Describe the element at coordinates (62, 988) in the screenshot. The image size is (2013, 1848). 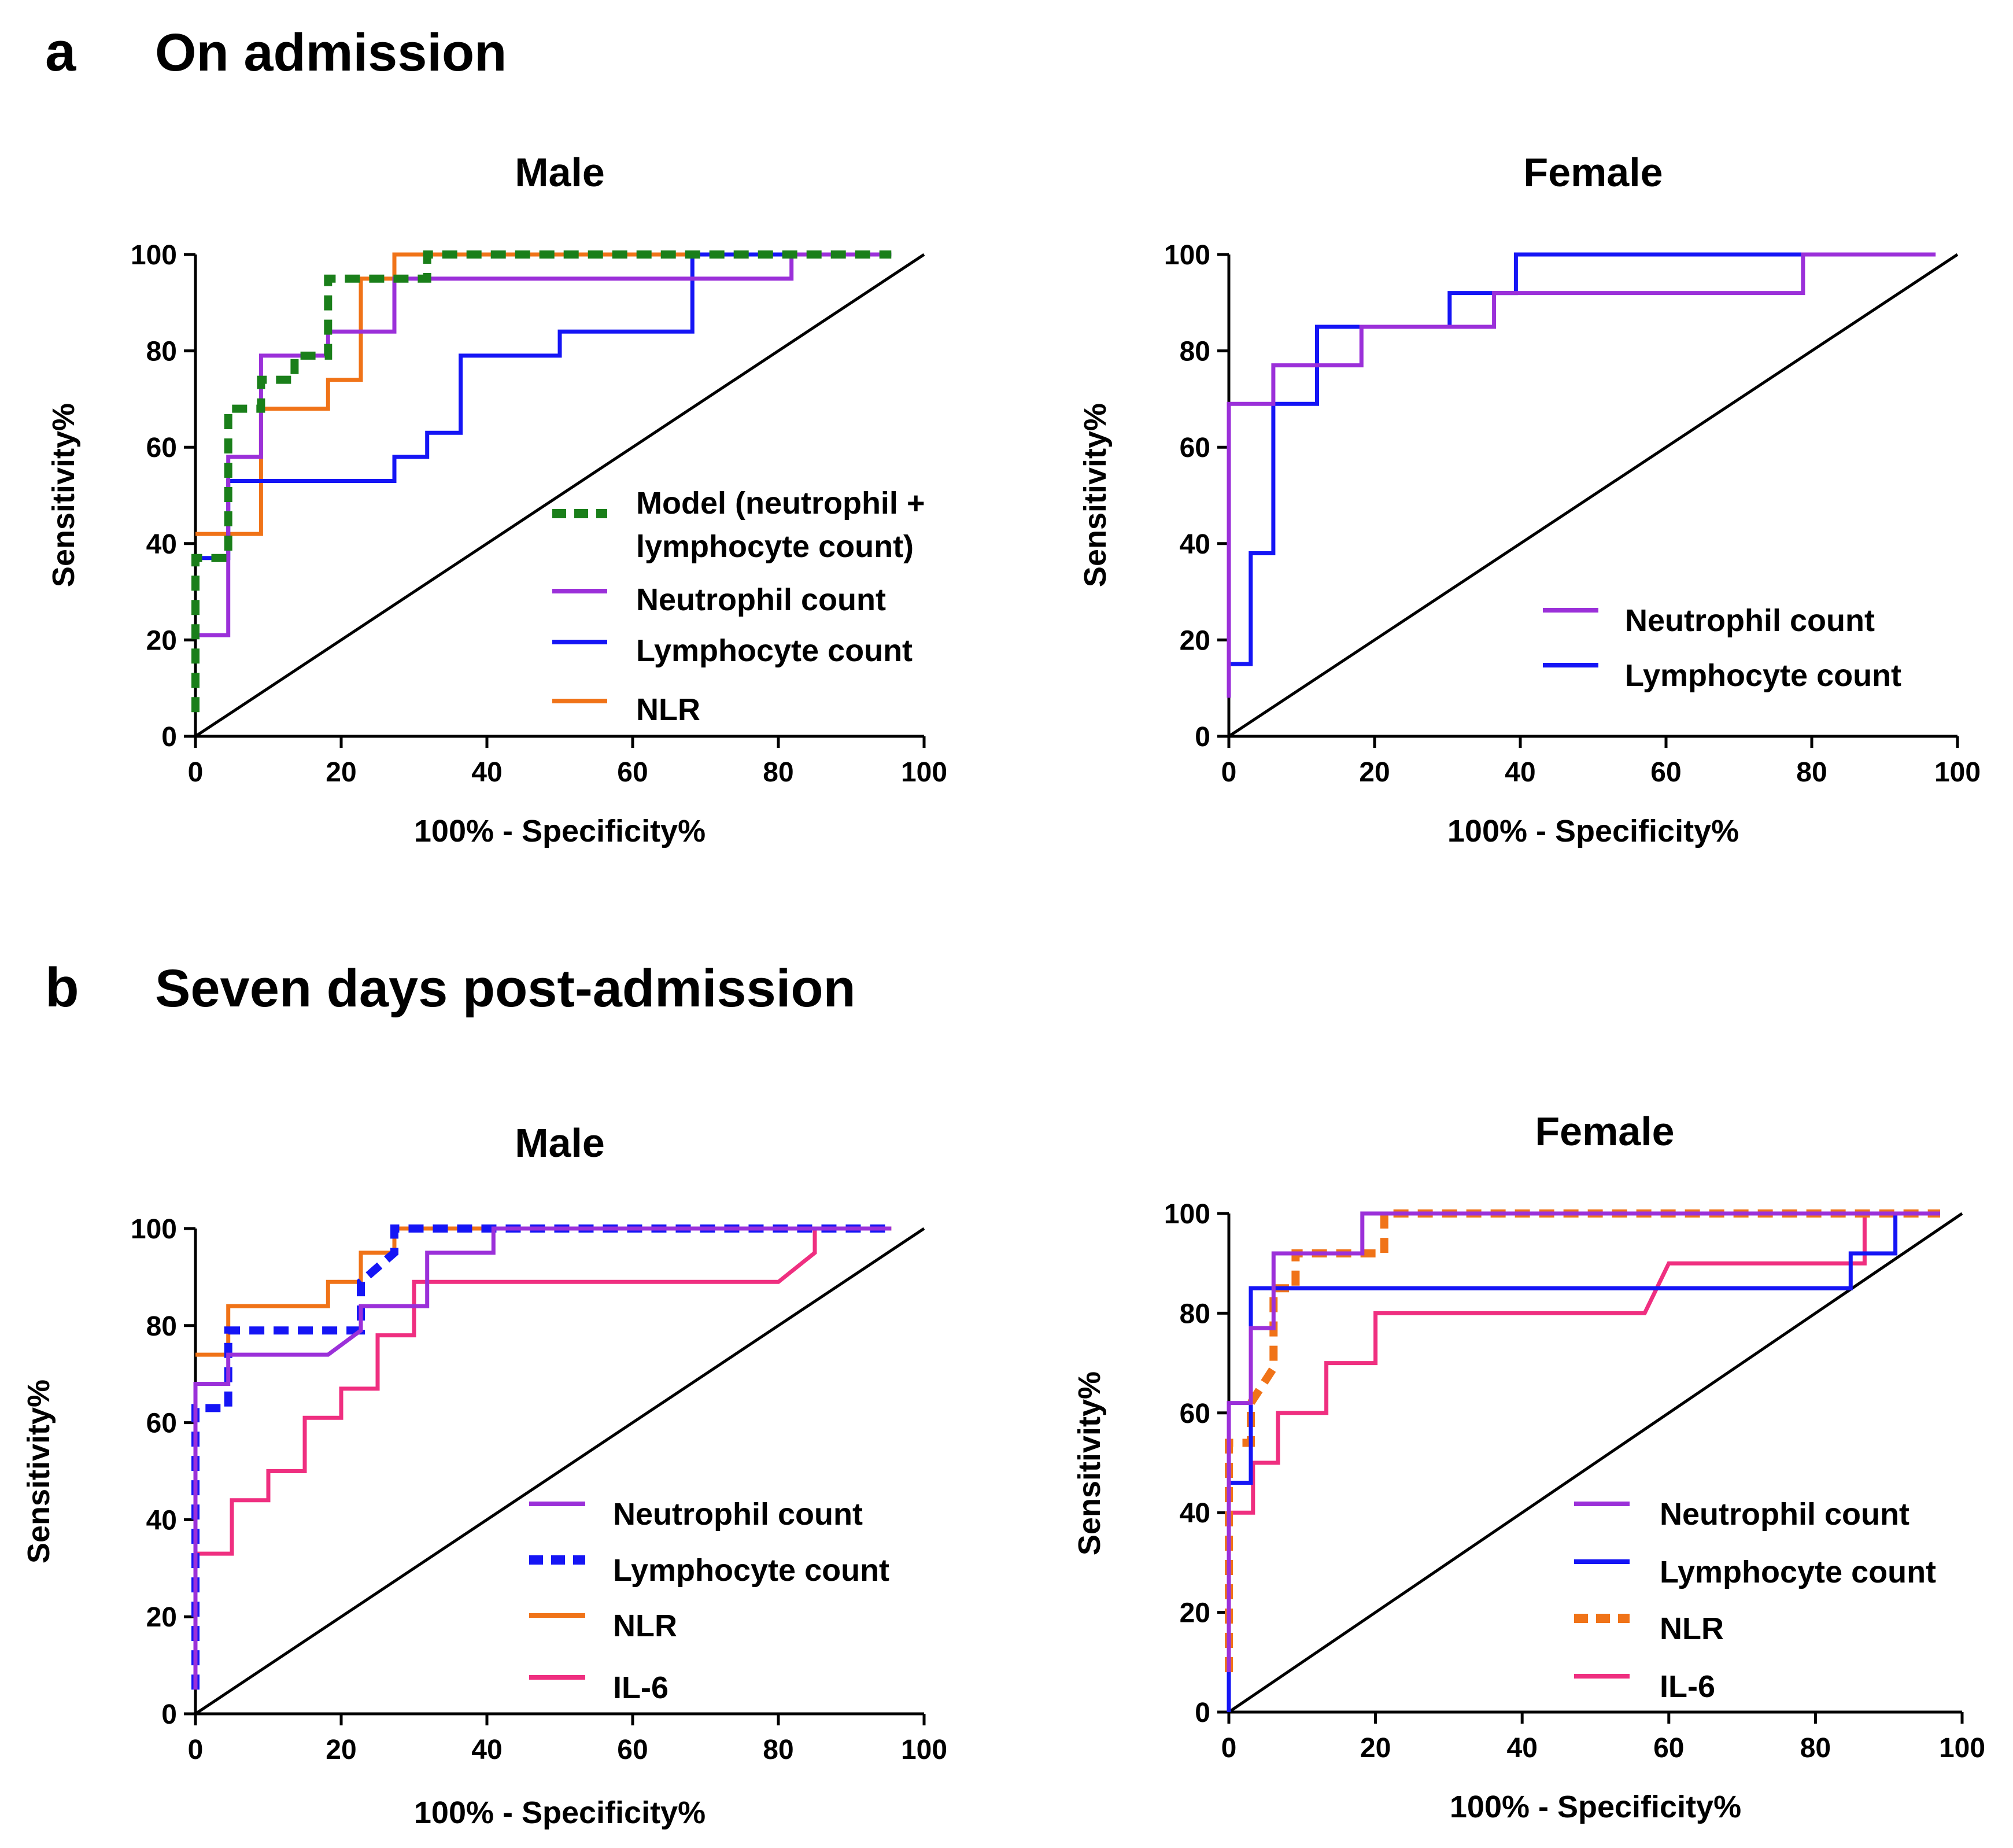
I see `panel-letter-b: b` at that location.